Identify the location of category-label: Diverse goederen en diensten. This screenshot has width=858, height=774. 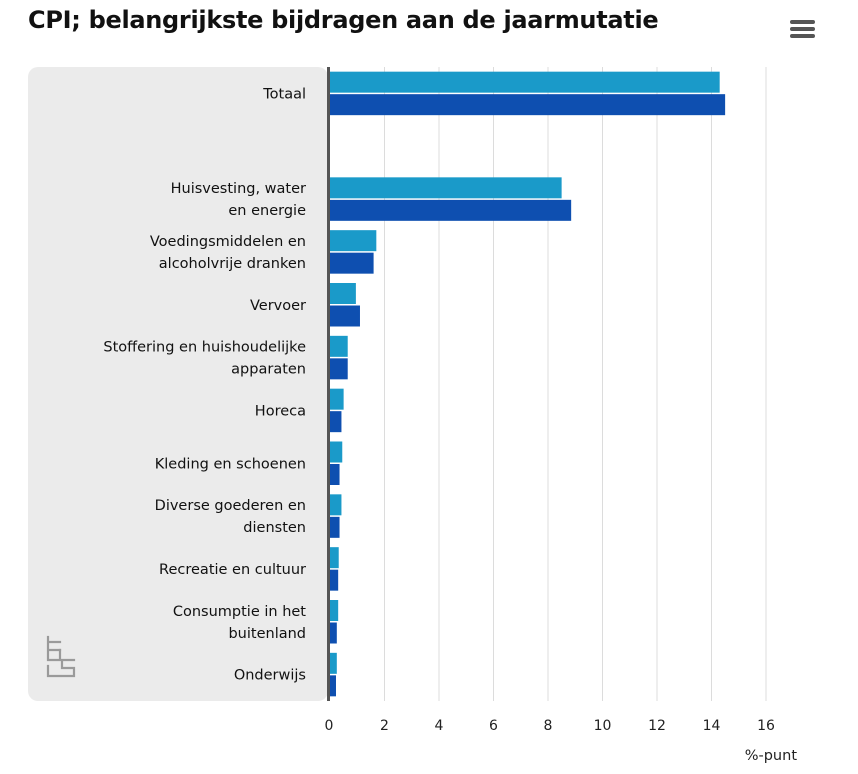
(230, 517).